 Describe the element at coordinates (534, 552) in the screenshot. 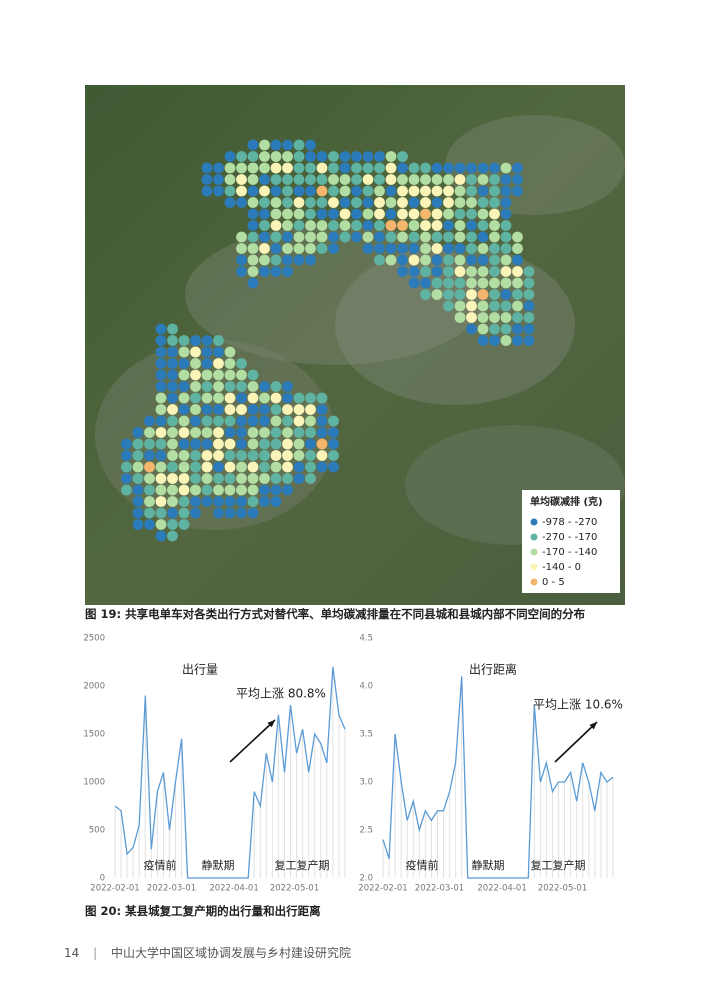

I see `legend-swatch` at that location.